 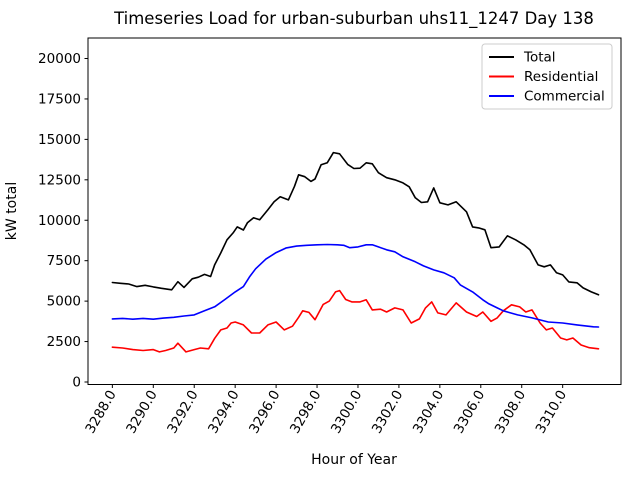 I want to click on y-tick-label: 20000, so click(x=59, y=59).